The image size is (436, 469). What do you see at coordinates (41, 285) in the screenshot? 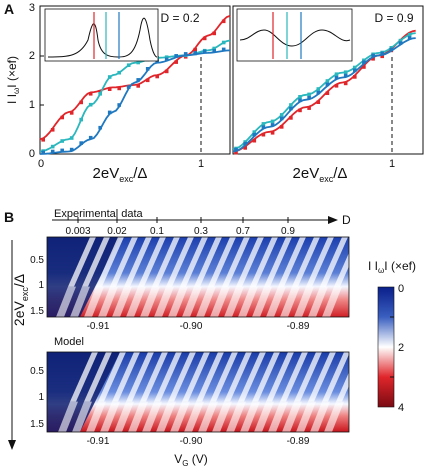
I see `exp-y-tick-1: 1` at bounding box center [41, 285].